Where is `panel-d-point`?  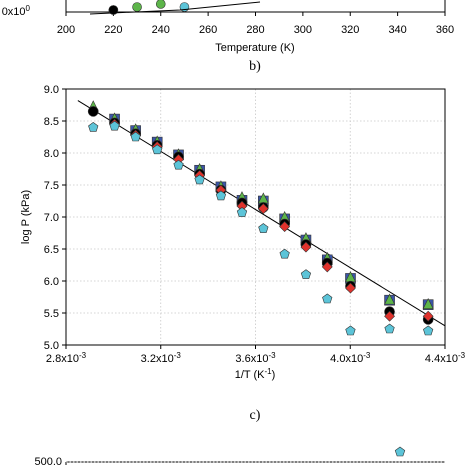 panel-d-point is located at coordinates (400, 451).